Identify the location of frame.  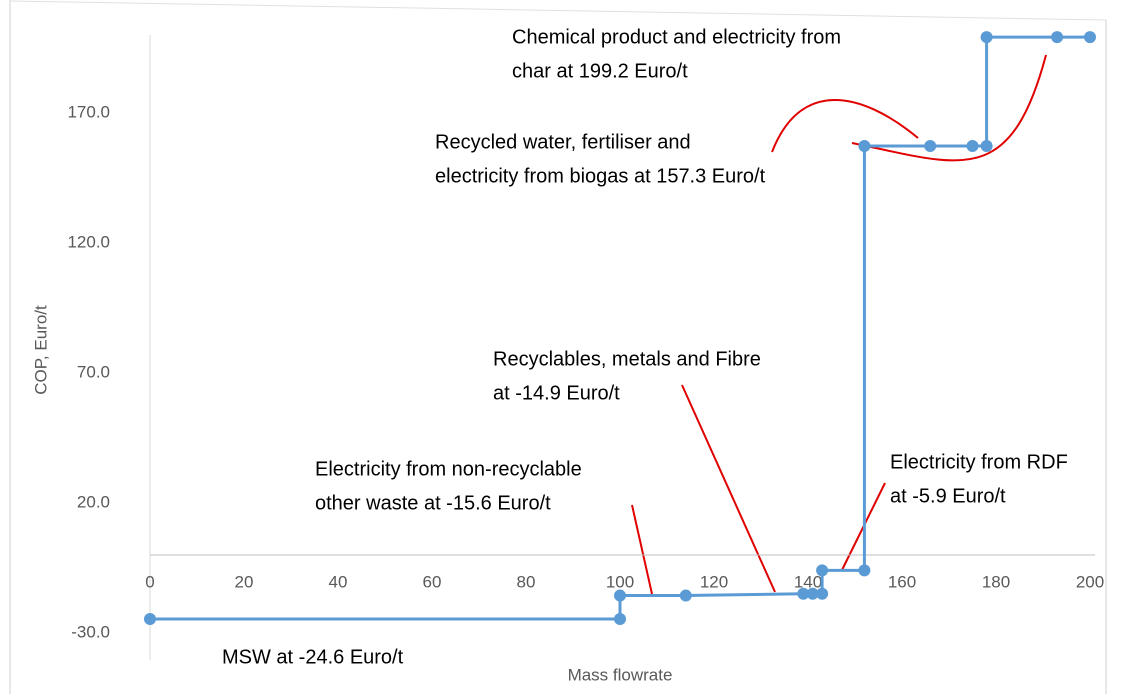
(558, 10).